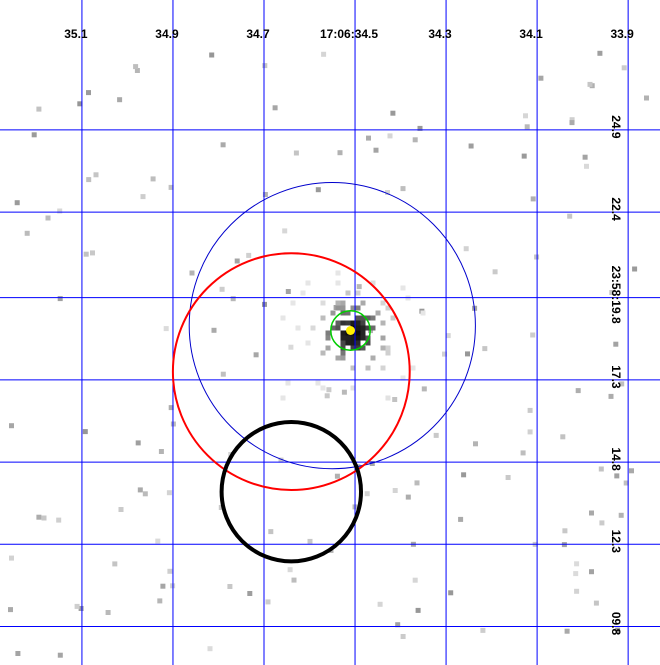 Image resolution: width=660 pixels, height=665 pixels. What do you see at coordinates (616, 127) in the screenshot?
I see `dec-tick-label: 24.9` at bounding box center [616, 127].